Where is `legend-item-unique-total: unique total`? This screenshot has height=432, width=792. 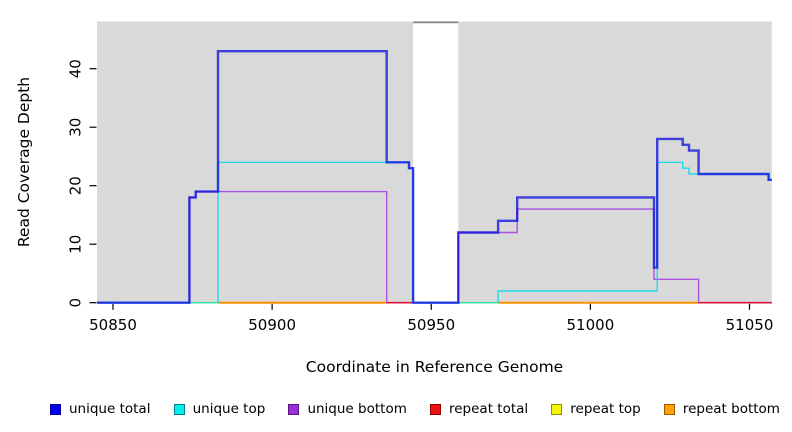
legend-item-unique-total: unique total is located at coordinates (100, 409).